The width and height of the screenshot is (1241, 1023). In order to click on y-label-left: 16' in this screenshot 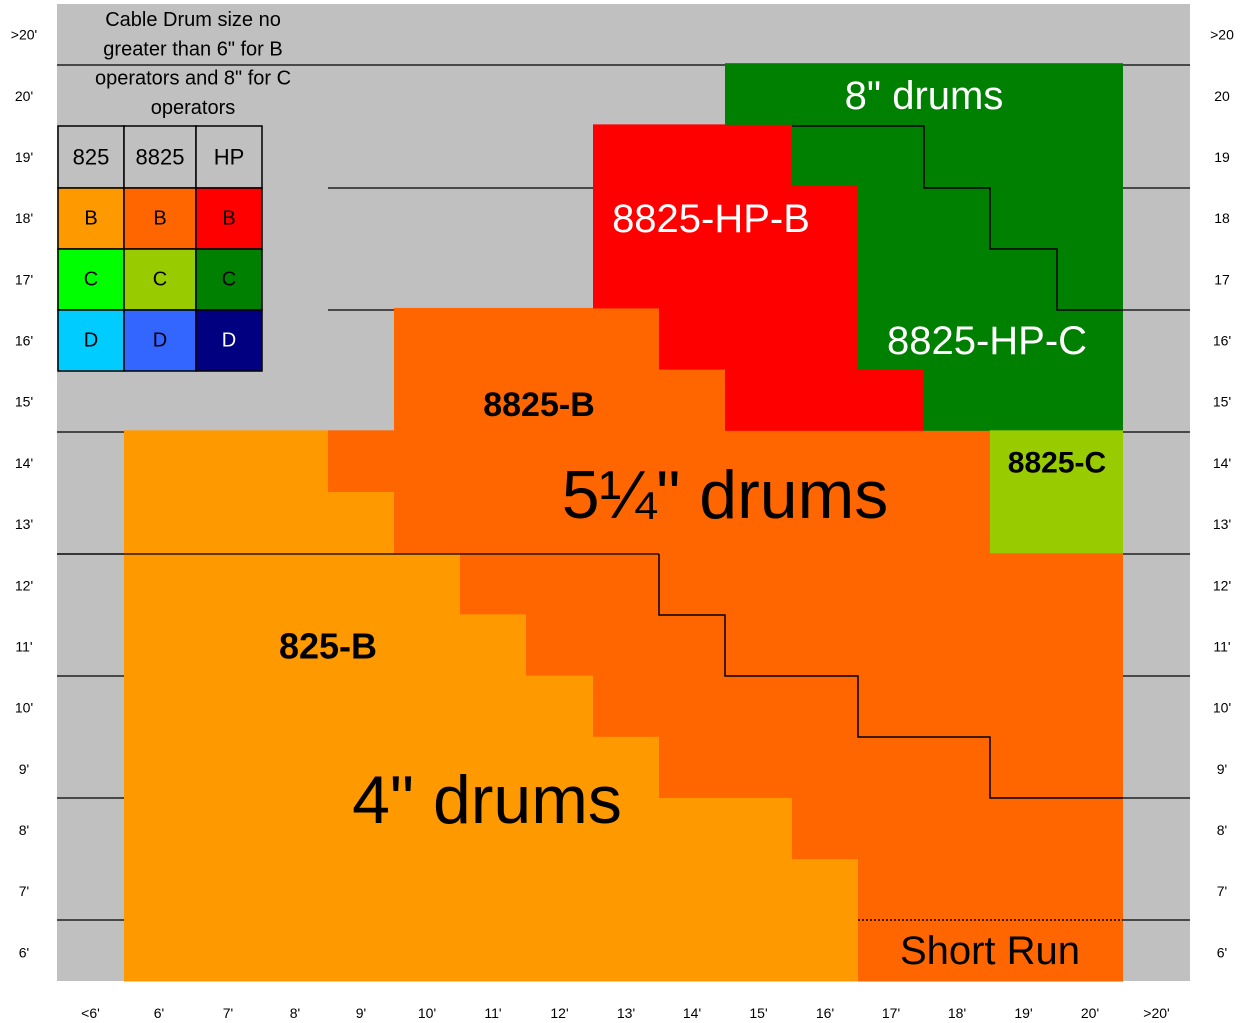, I will do `click(24, 341)`.